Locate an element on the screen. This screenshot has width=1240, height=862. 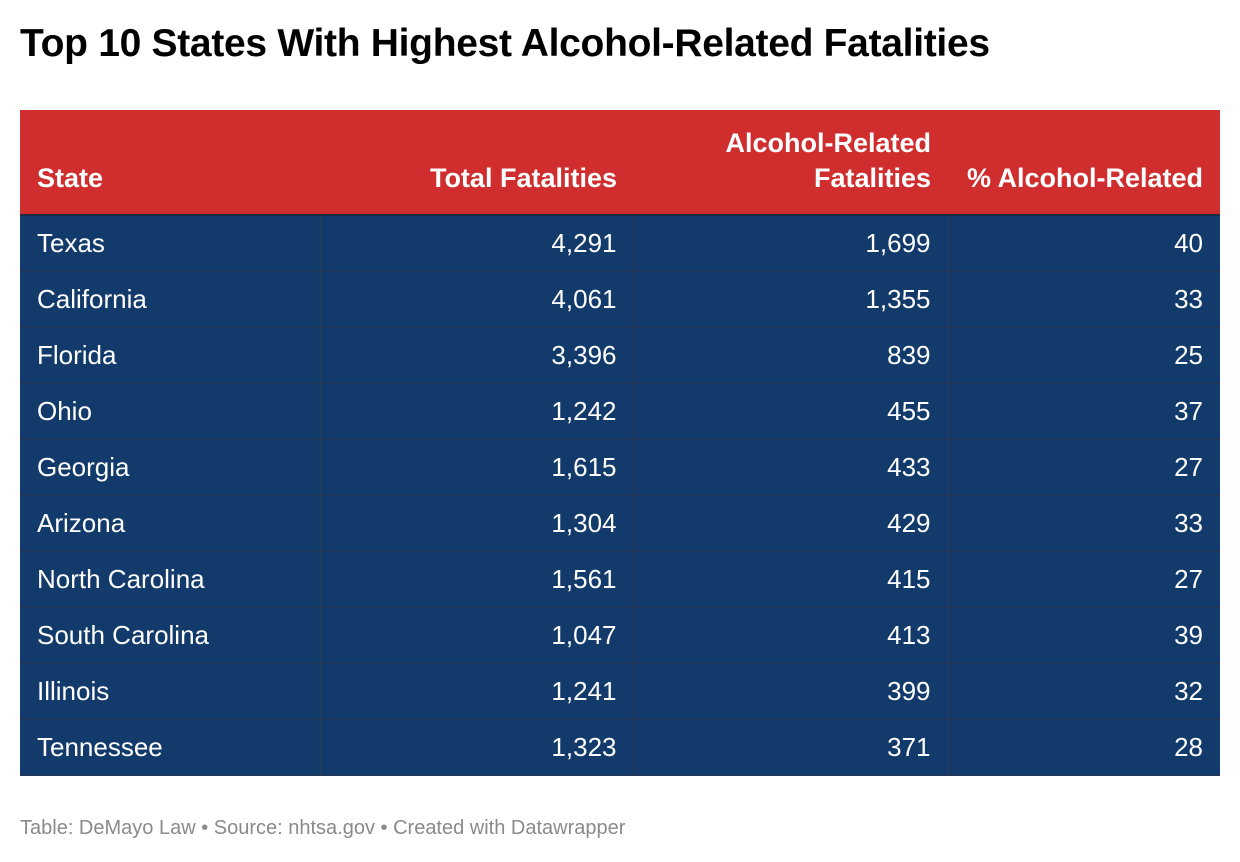
table-row: Texas 4,291 1,699 40 is located at coordinates (620, 243).